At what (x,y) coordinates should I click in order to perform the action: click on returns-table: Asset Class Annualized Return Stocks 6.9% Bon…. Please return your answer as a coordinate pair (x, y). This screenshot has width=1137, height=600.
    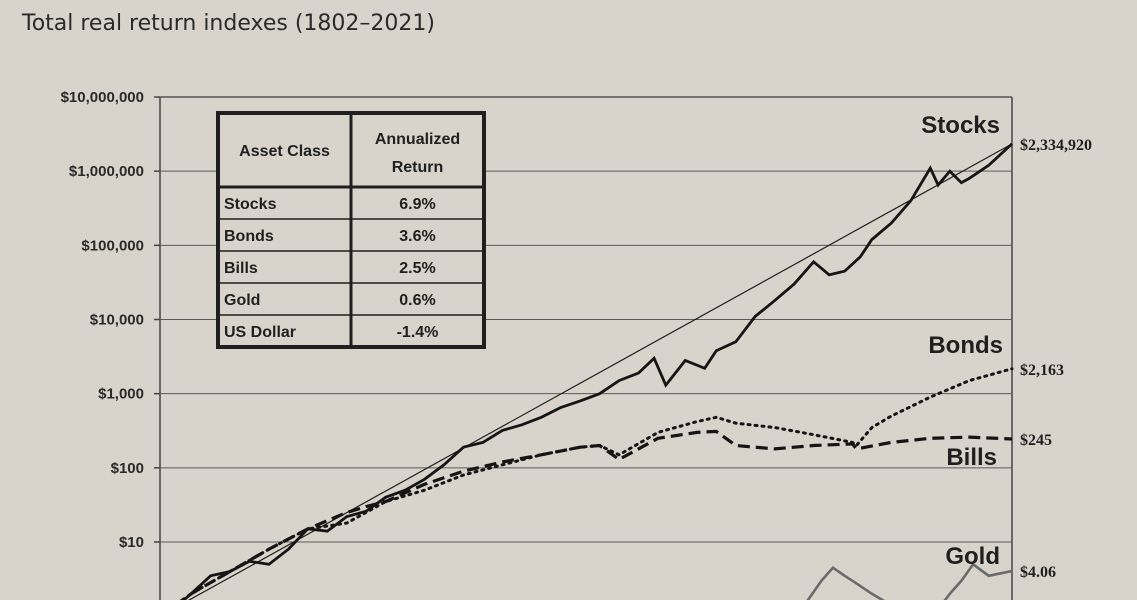
    Looking at the image, I should click on (351, 230).